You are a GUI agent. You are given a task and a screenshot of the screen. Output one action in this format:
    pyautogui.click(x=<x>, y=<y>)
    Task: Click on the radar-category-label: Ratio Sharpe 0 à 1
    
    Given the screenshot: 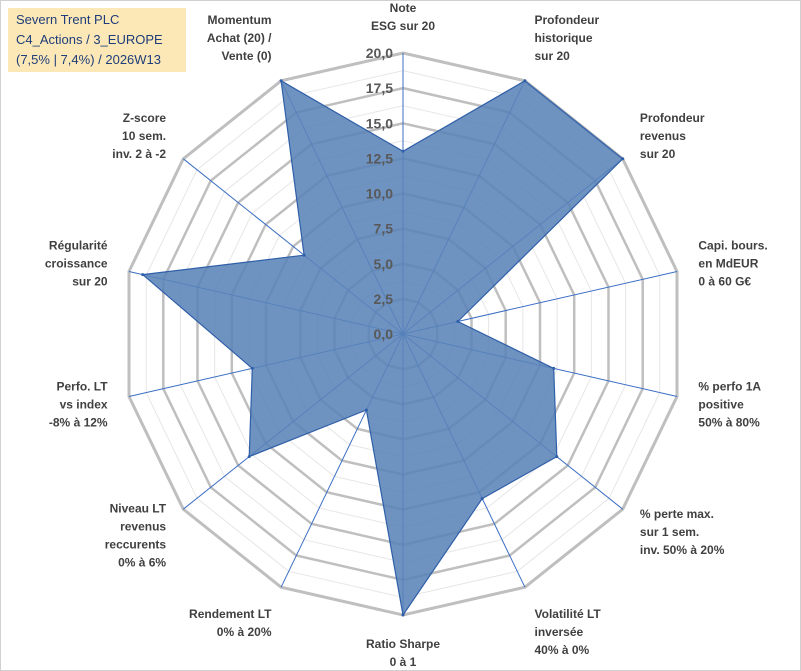 What is the action you would take?
    pyautogui.click(x=403, y=653)
    